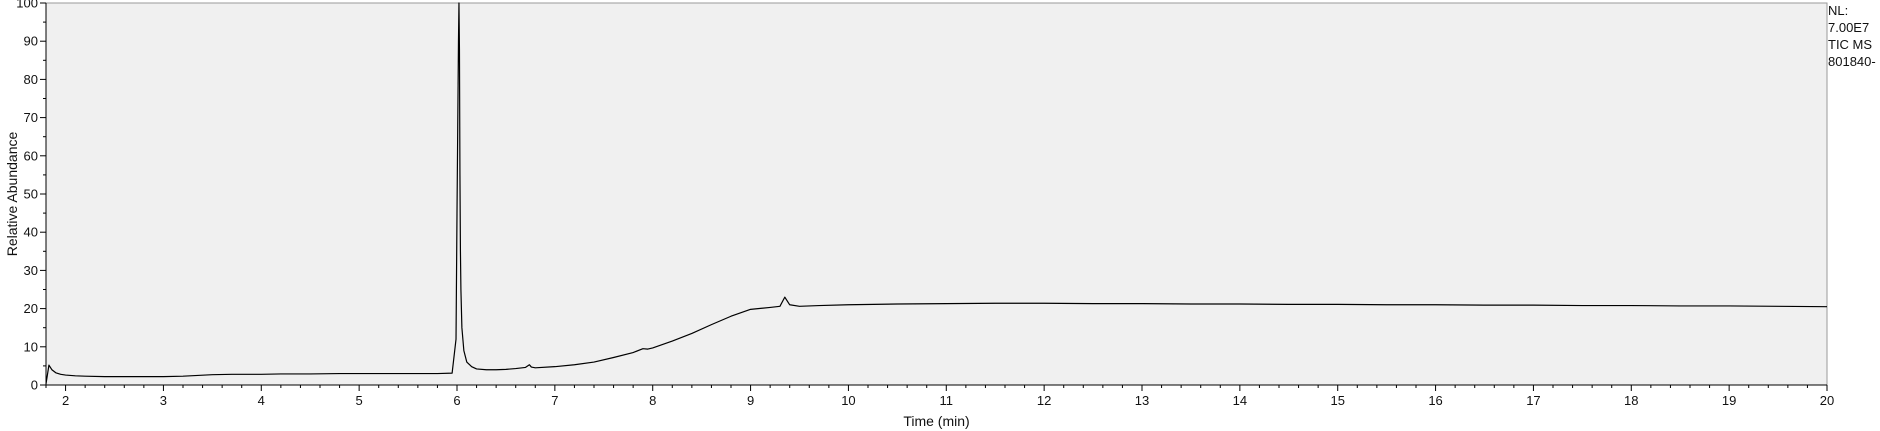 Image resolution: width=1880 pixels, height=431 pixels. Describe the element at coordinates (1337, 400) in the screenshot. I see `x-tick-label: 15` at that location.